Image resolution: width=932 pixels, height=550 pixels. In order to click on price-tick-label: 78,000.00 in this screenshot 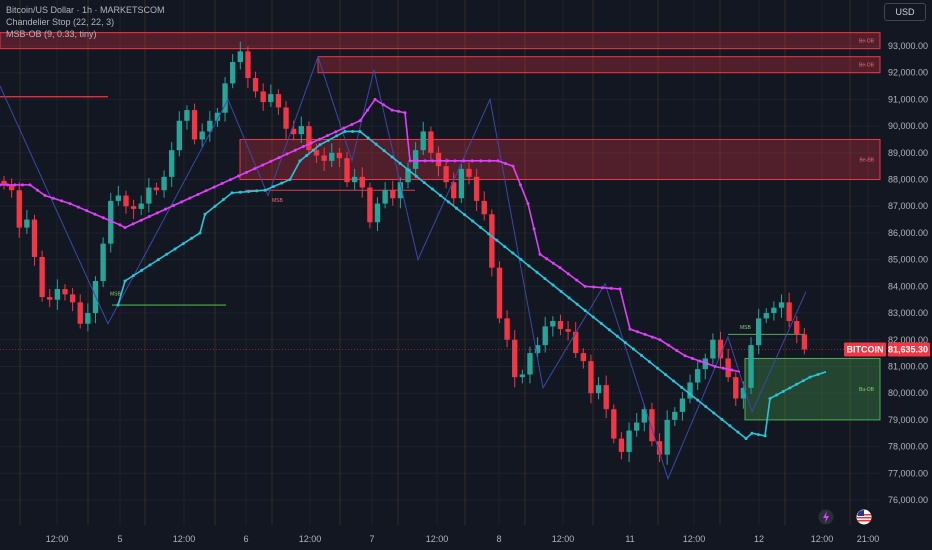, I will do `click(908, 447)`.